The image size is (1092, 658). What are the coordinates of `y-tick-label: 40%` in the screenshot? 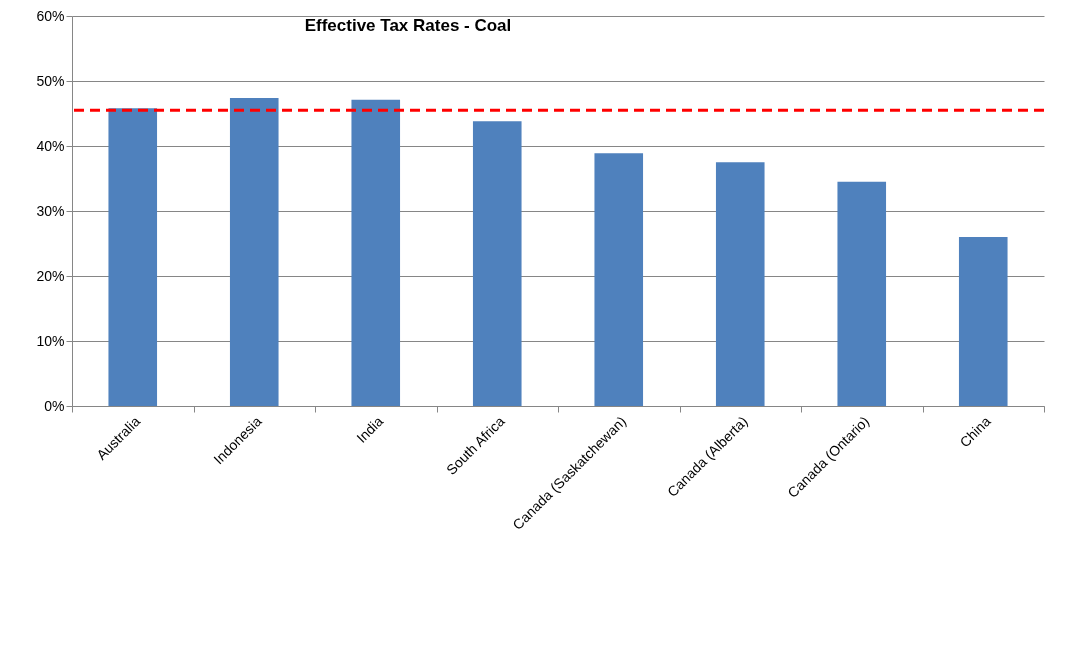 It's located at (50, 145).